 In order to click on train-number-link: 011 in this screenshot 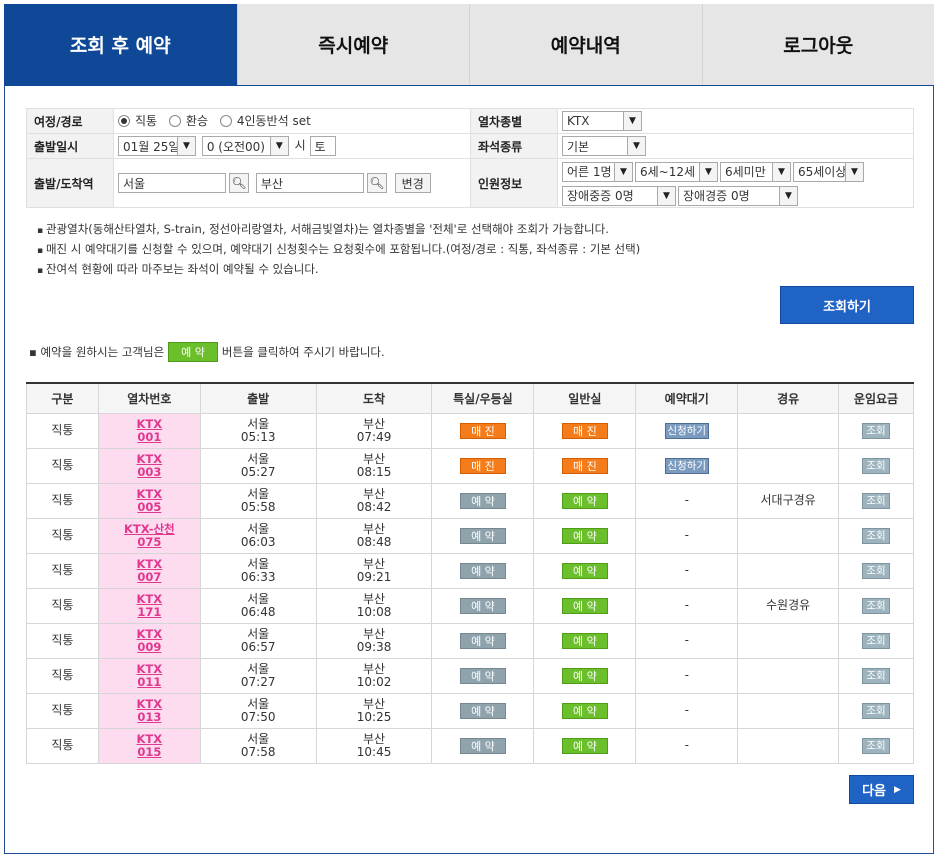, I will do `click(149, 681)`.